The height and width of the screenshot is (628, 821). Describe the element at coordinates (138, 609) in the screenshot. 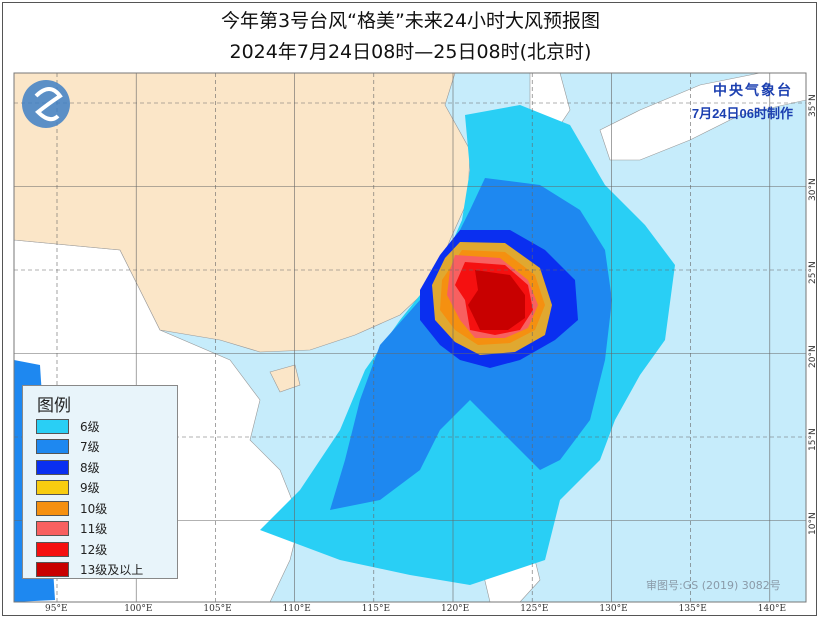

I see `longitude-tick: 100°E` at that location.